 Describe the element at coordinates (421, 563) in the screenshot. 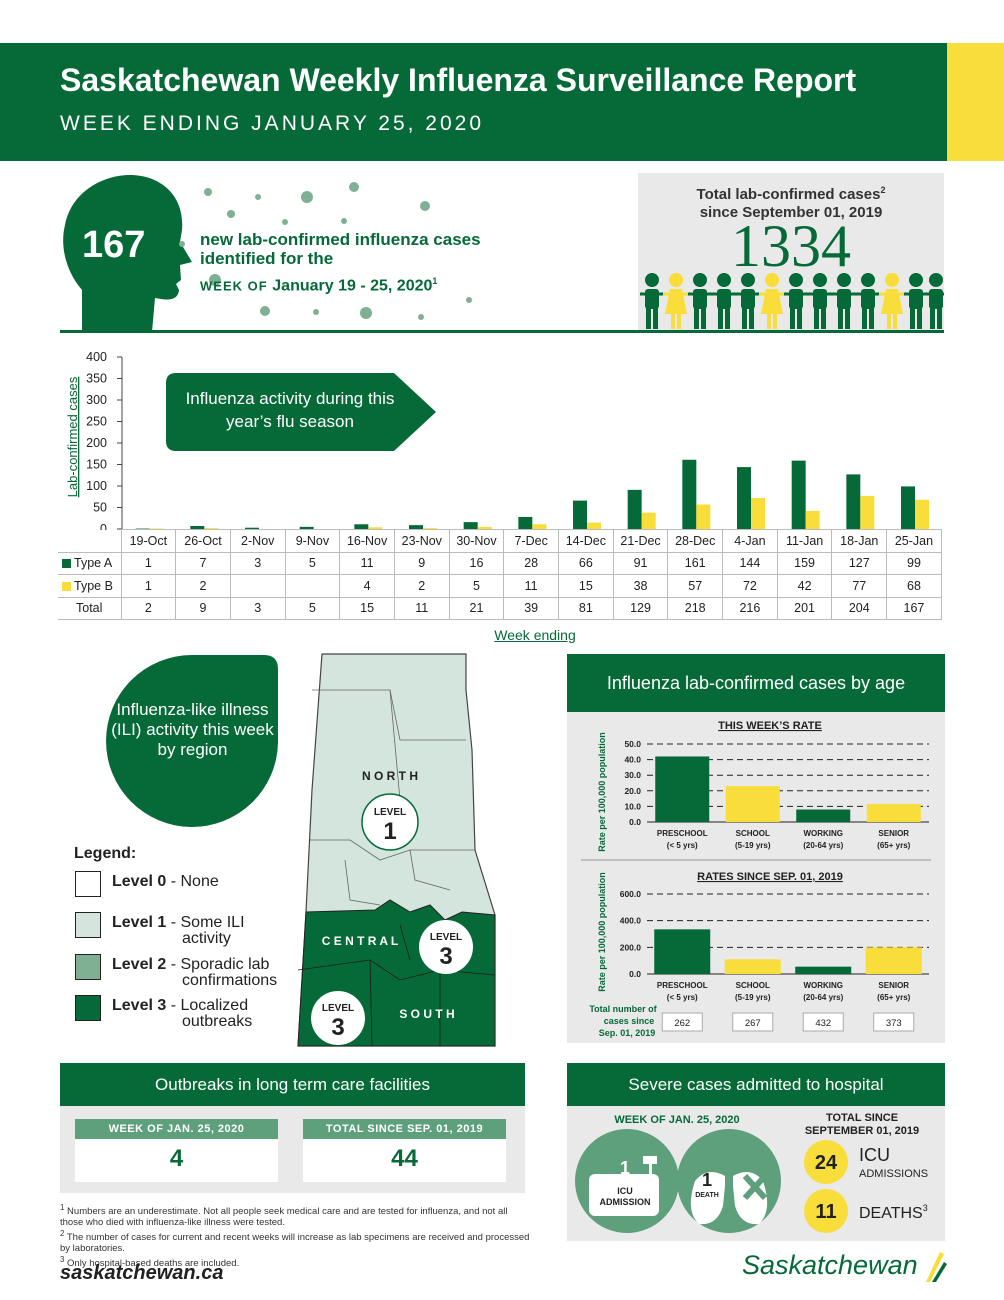

I see `table-cell-type-a: 9` at that location.